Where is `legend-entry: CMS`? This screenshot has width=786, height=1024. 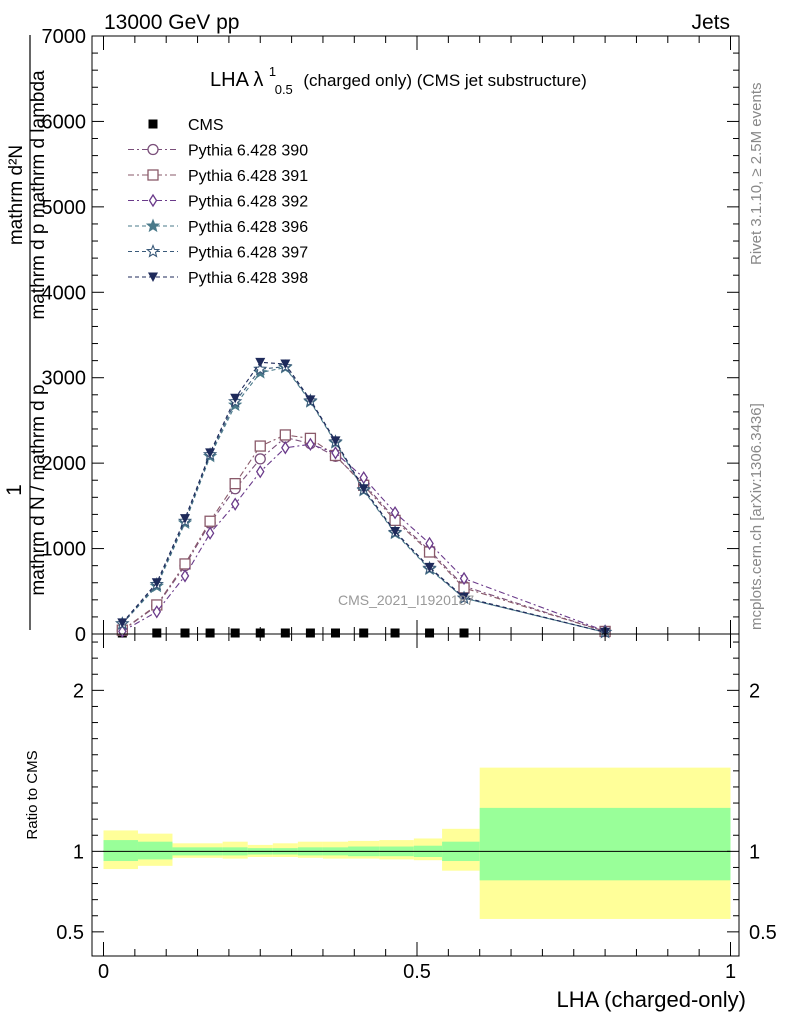 legend-entry: CMS is located at coordinates (186, 125).